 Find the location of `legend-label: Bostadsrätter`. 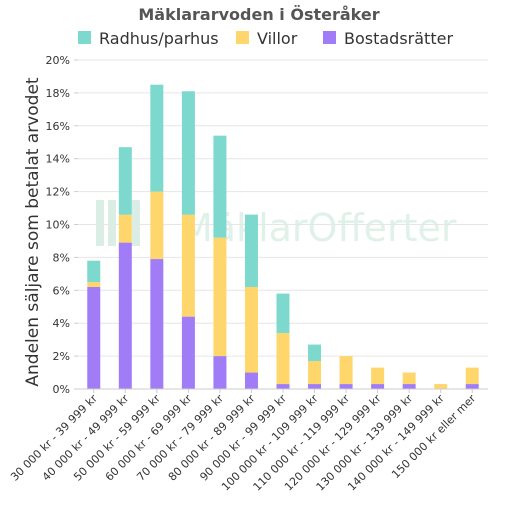

legend-label: Bostadsrätter is located at coordinates (398, 38).